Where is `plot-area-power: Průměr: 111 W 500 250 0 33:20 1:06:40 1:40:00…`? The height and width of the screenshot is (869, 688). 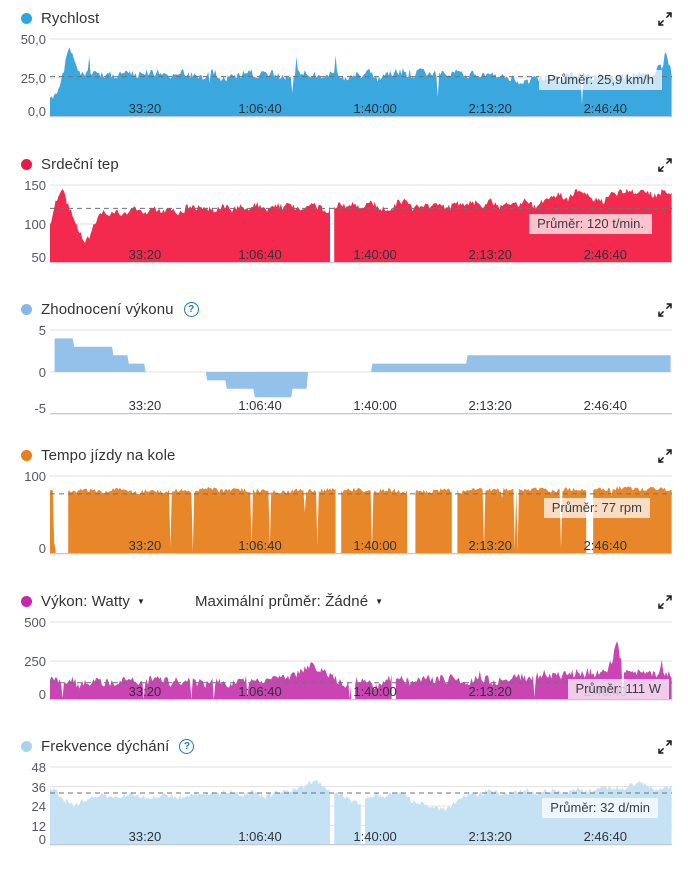 plot-area-power: Průměr: 111 W 500 250 0 33:20 1:06:40 1:40:00… is located at coordinates (348, 658).